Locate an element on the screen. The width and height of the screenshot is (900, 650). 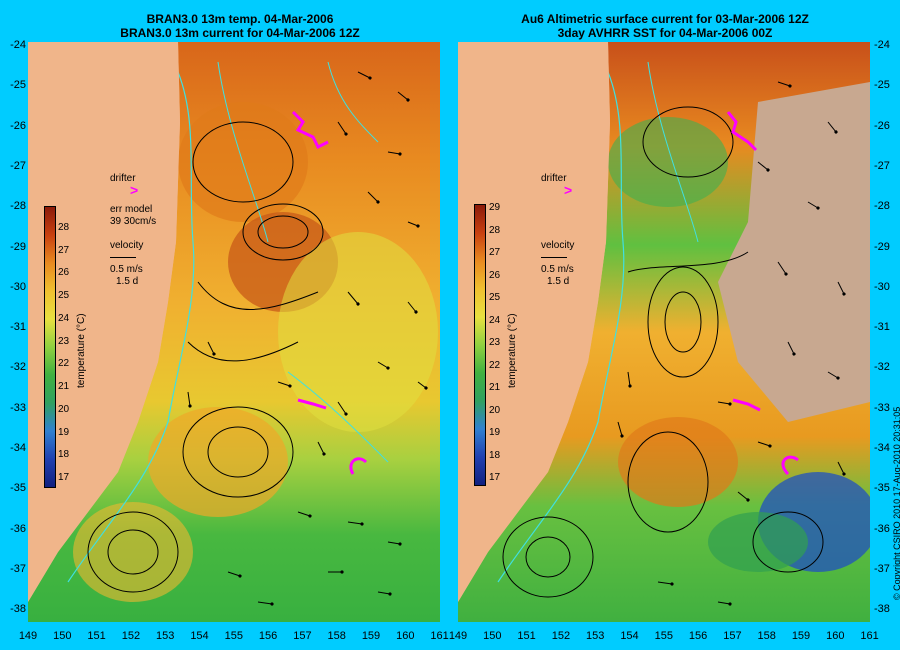
right-colorbar is located at coordinates (480, 345).